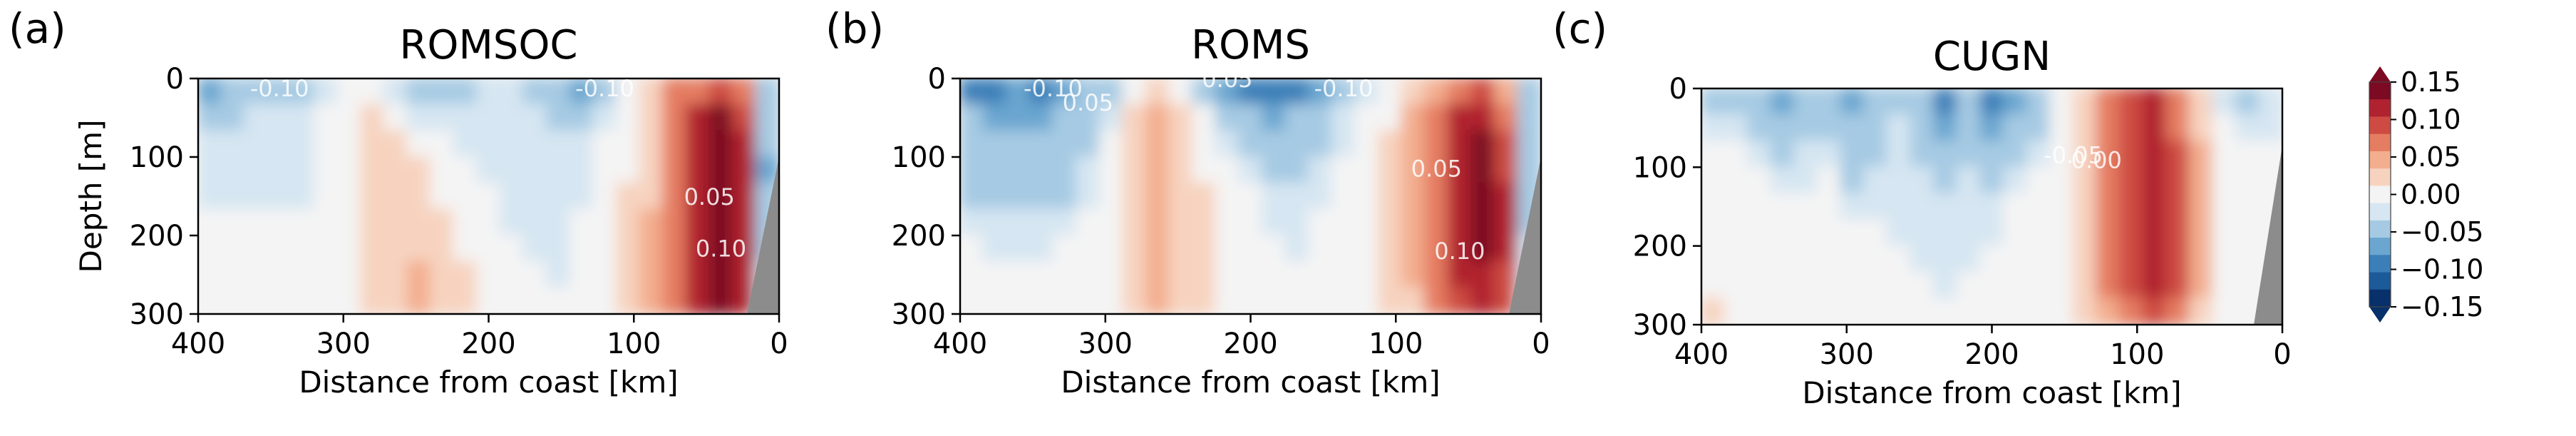 The width and height of the screenshot is (2576, 436). I want to click on x-axis-label: Distance from coast [km], so click(1991, 392).